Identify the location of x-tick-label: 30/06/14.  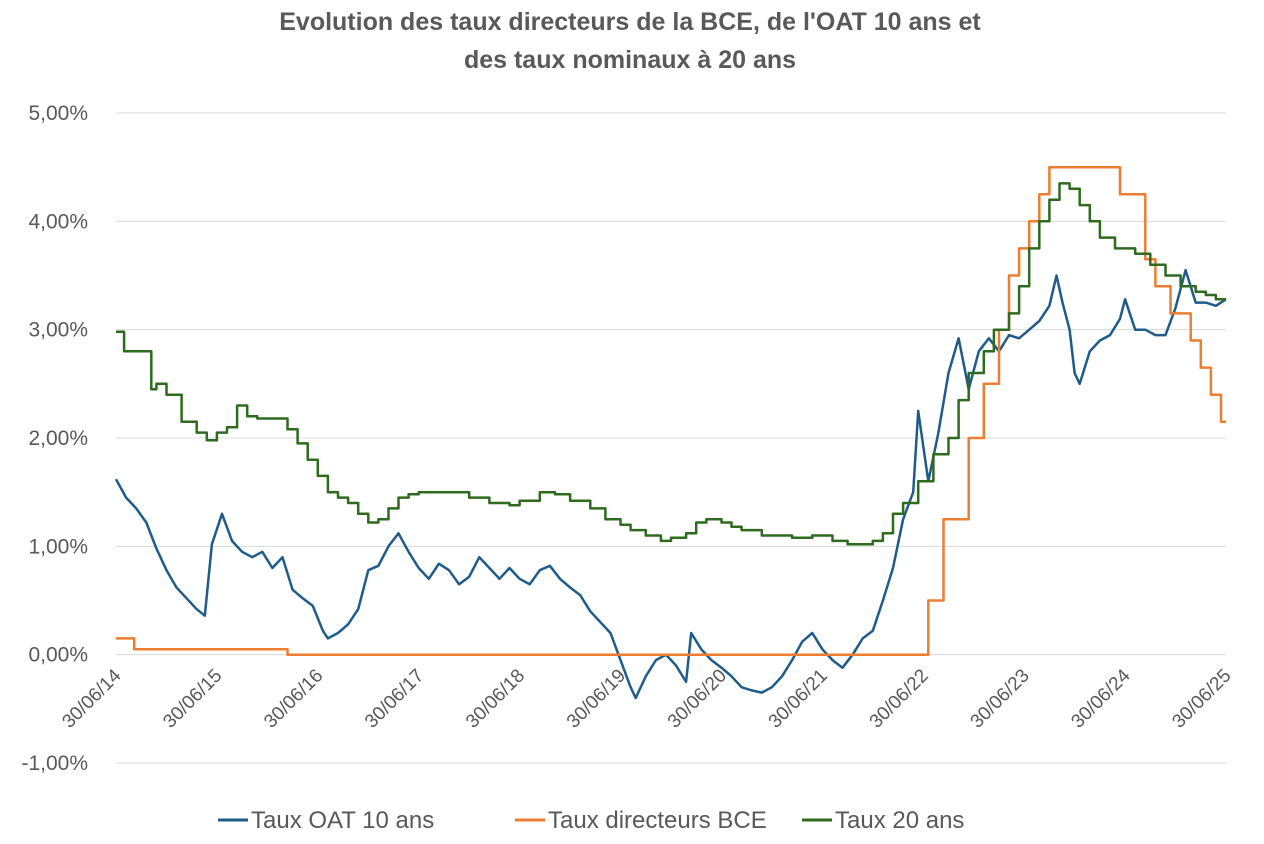
(91, 698).